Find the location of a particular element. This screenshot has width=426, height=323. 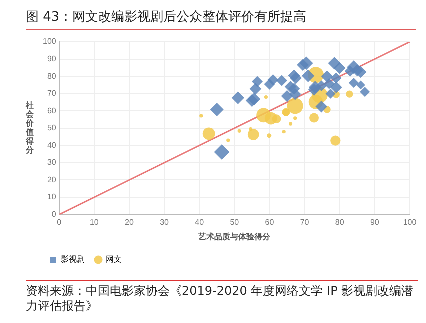

x-tick-label: 100 is located at coordinates (410, 222).